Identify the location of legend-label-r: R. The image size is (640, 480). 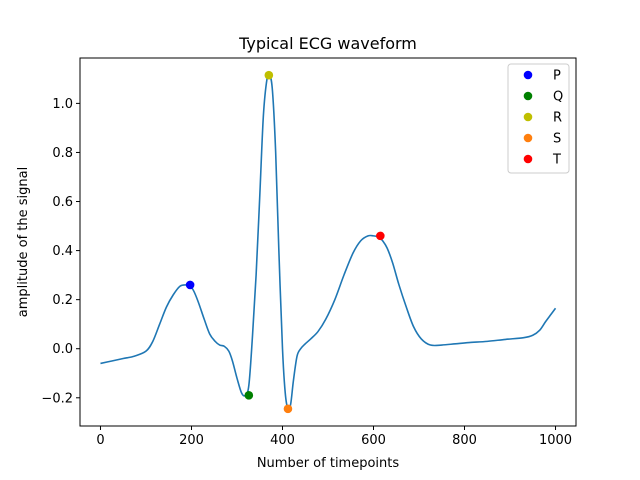
(557, 118).